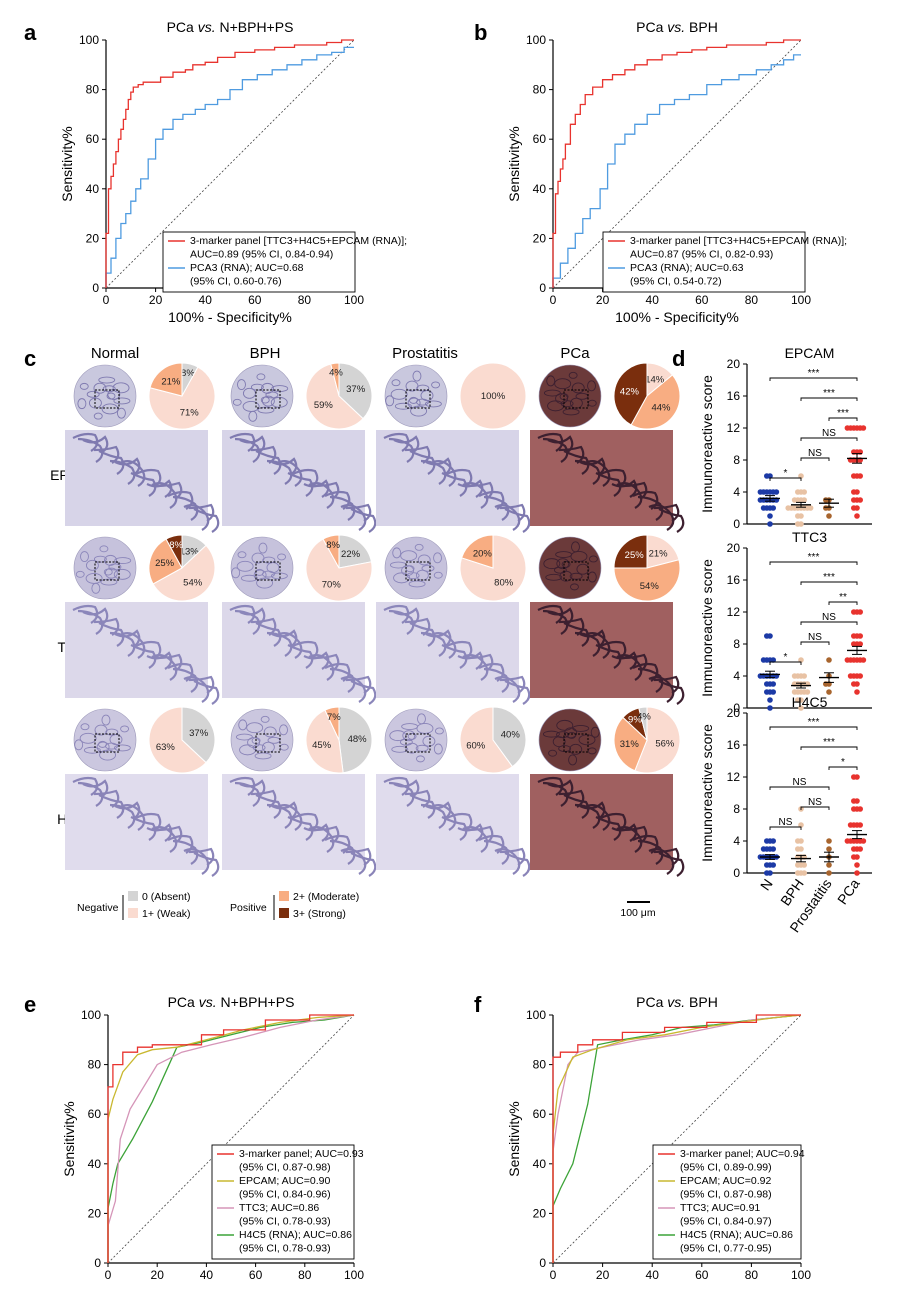 Image resolution: width=901 pixels, height=1290 pixels. I want to click on chart-title-part: N+BPH+PS, so click(256, 1002).